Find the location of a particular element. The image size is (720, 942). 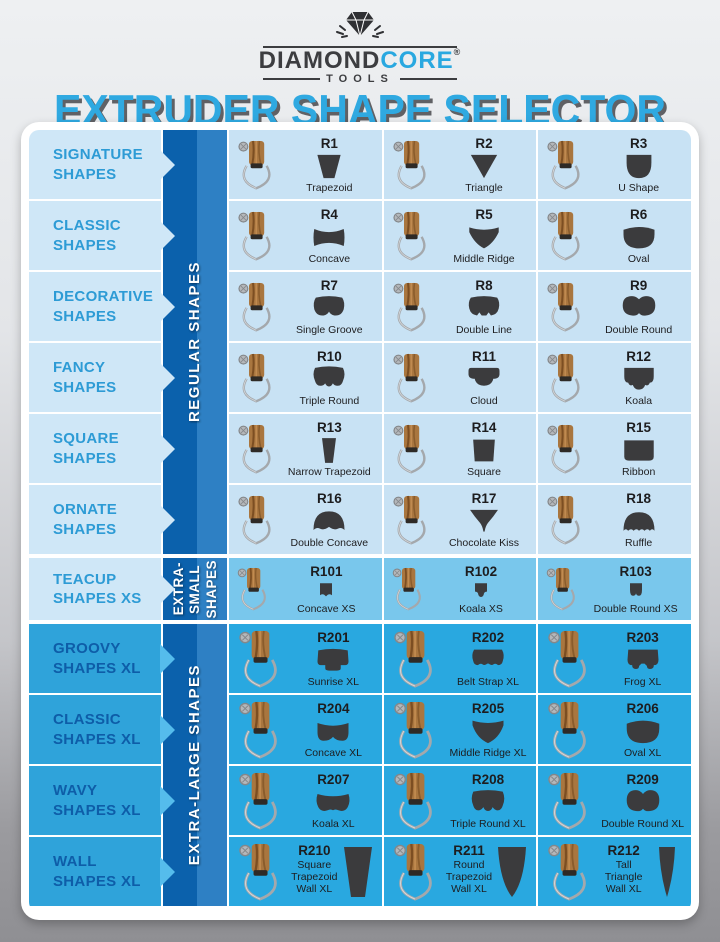

shape-cell-r3: R3 U Shape is located at coordinates (614, 164).